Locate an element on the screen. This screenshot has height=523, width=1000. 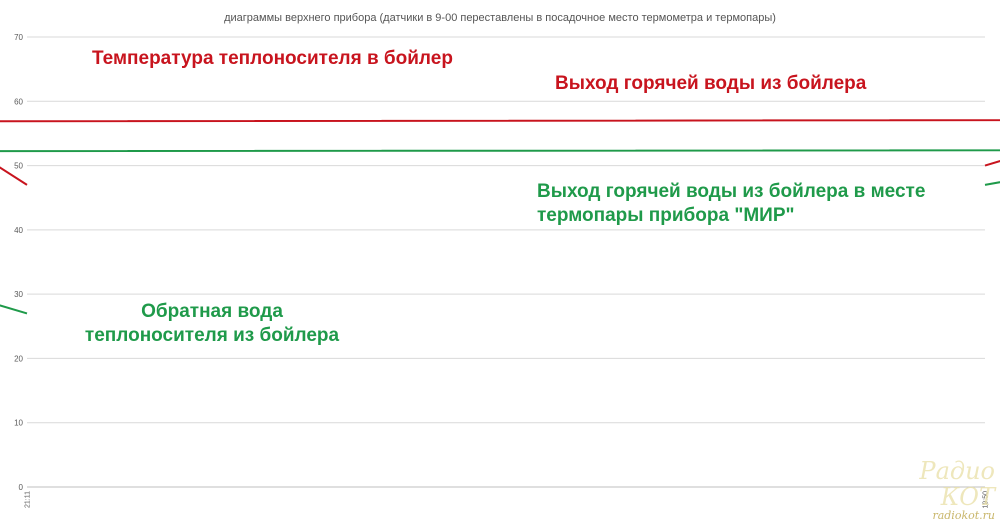
y-tick-label: 50 is located at coordinates (18, 166).